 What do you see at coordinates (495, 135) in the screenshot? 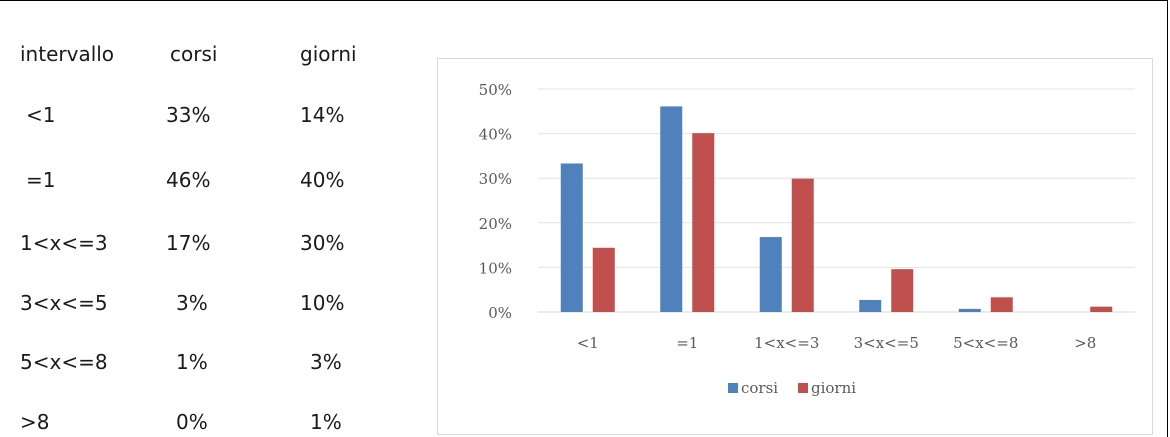
I see `y-tick-label: 40%` at bounding box center [495, 135].